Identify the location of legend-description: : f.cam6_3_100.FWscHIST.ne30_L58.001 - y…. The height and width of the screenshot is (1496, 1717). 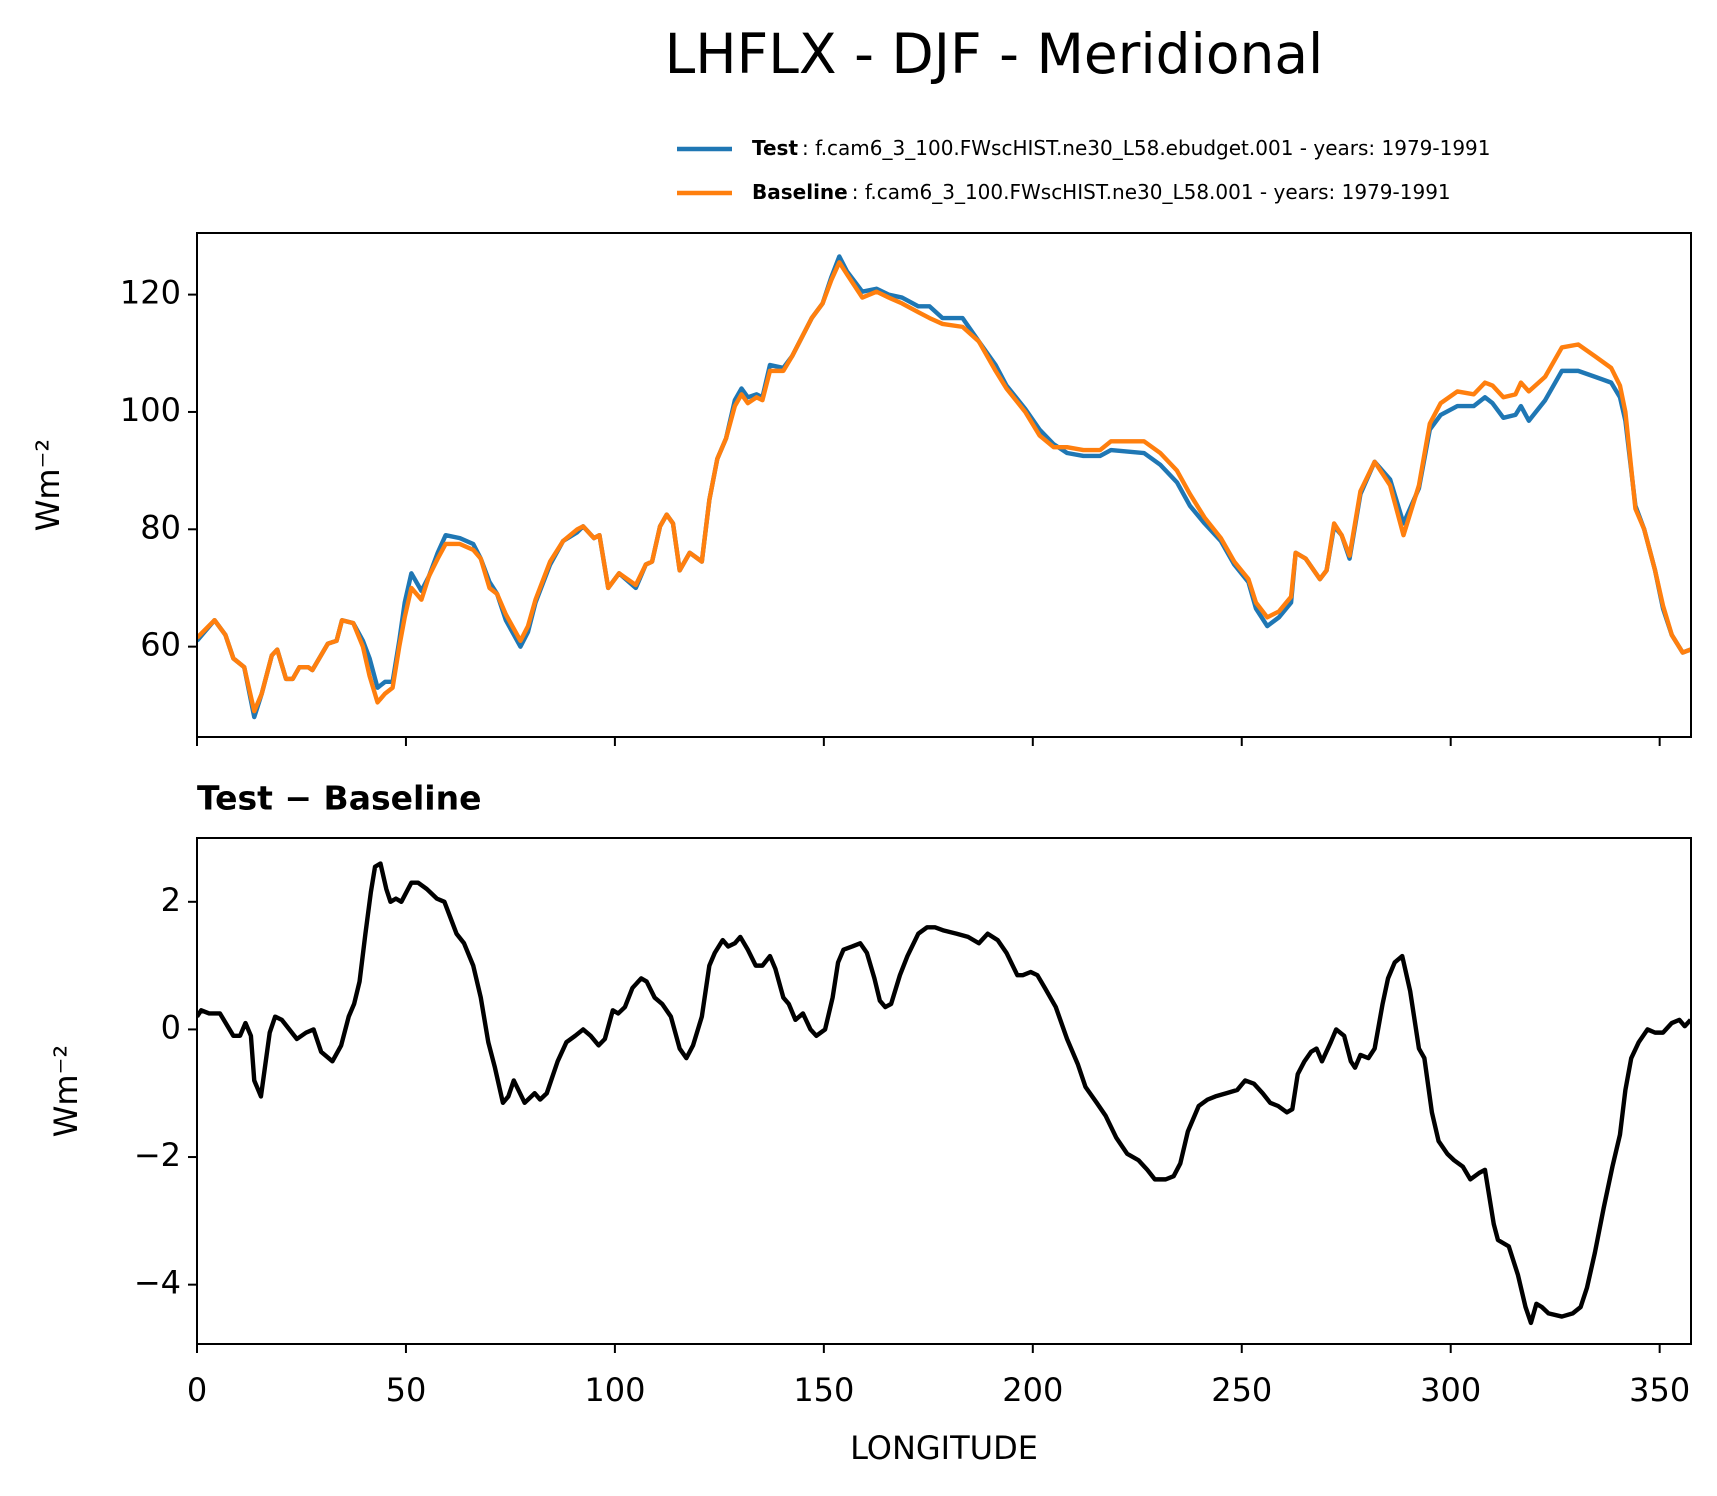
(1151, 192).